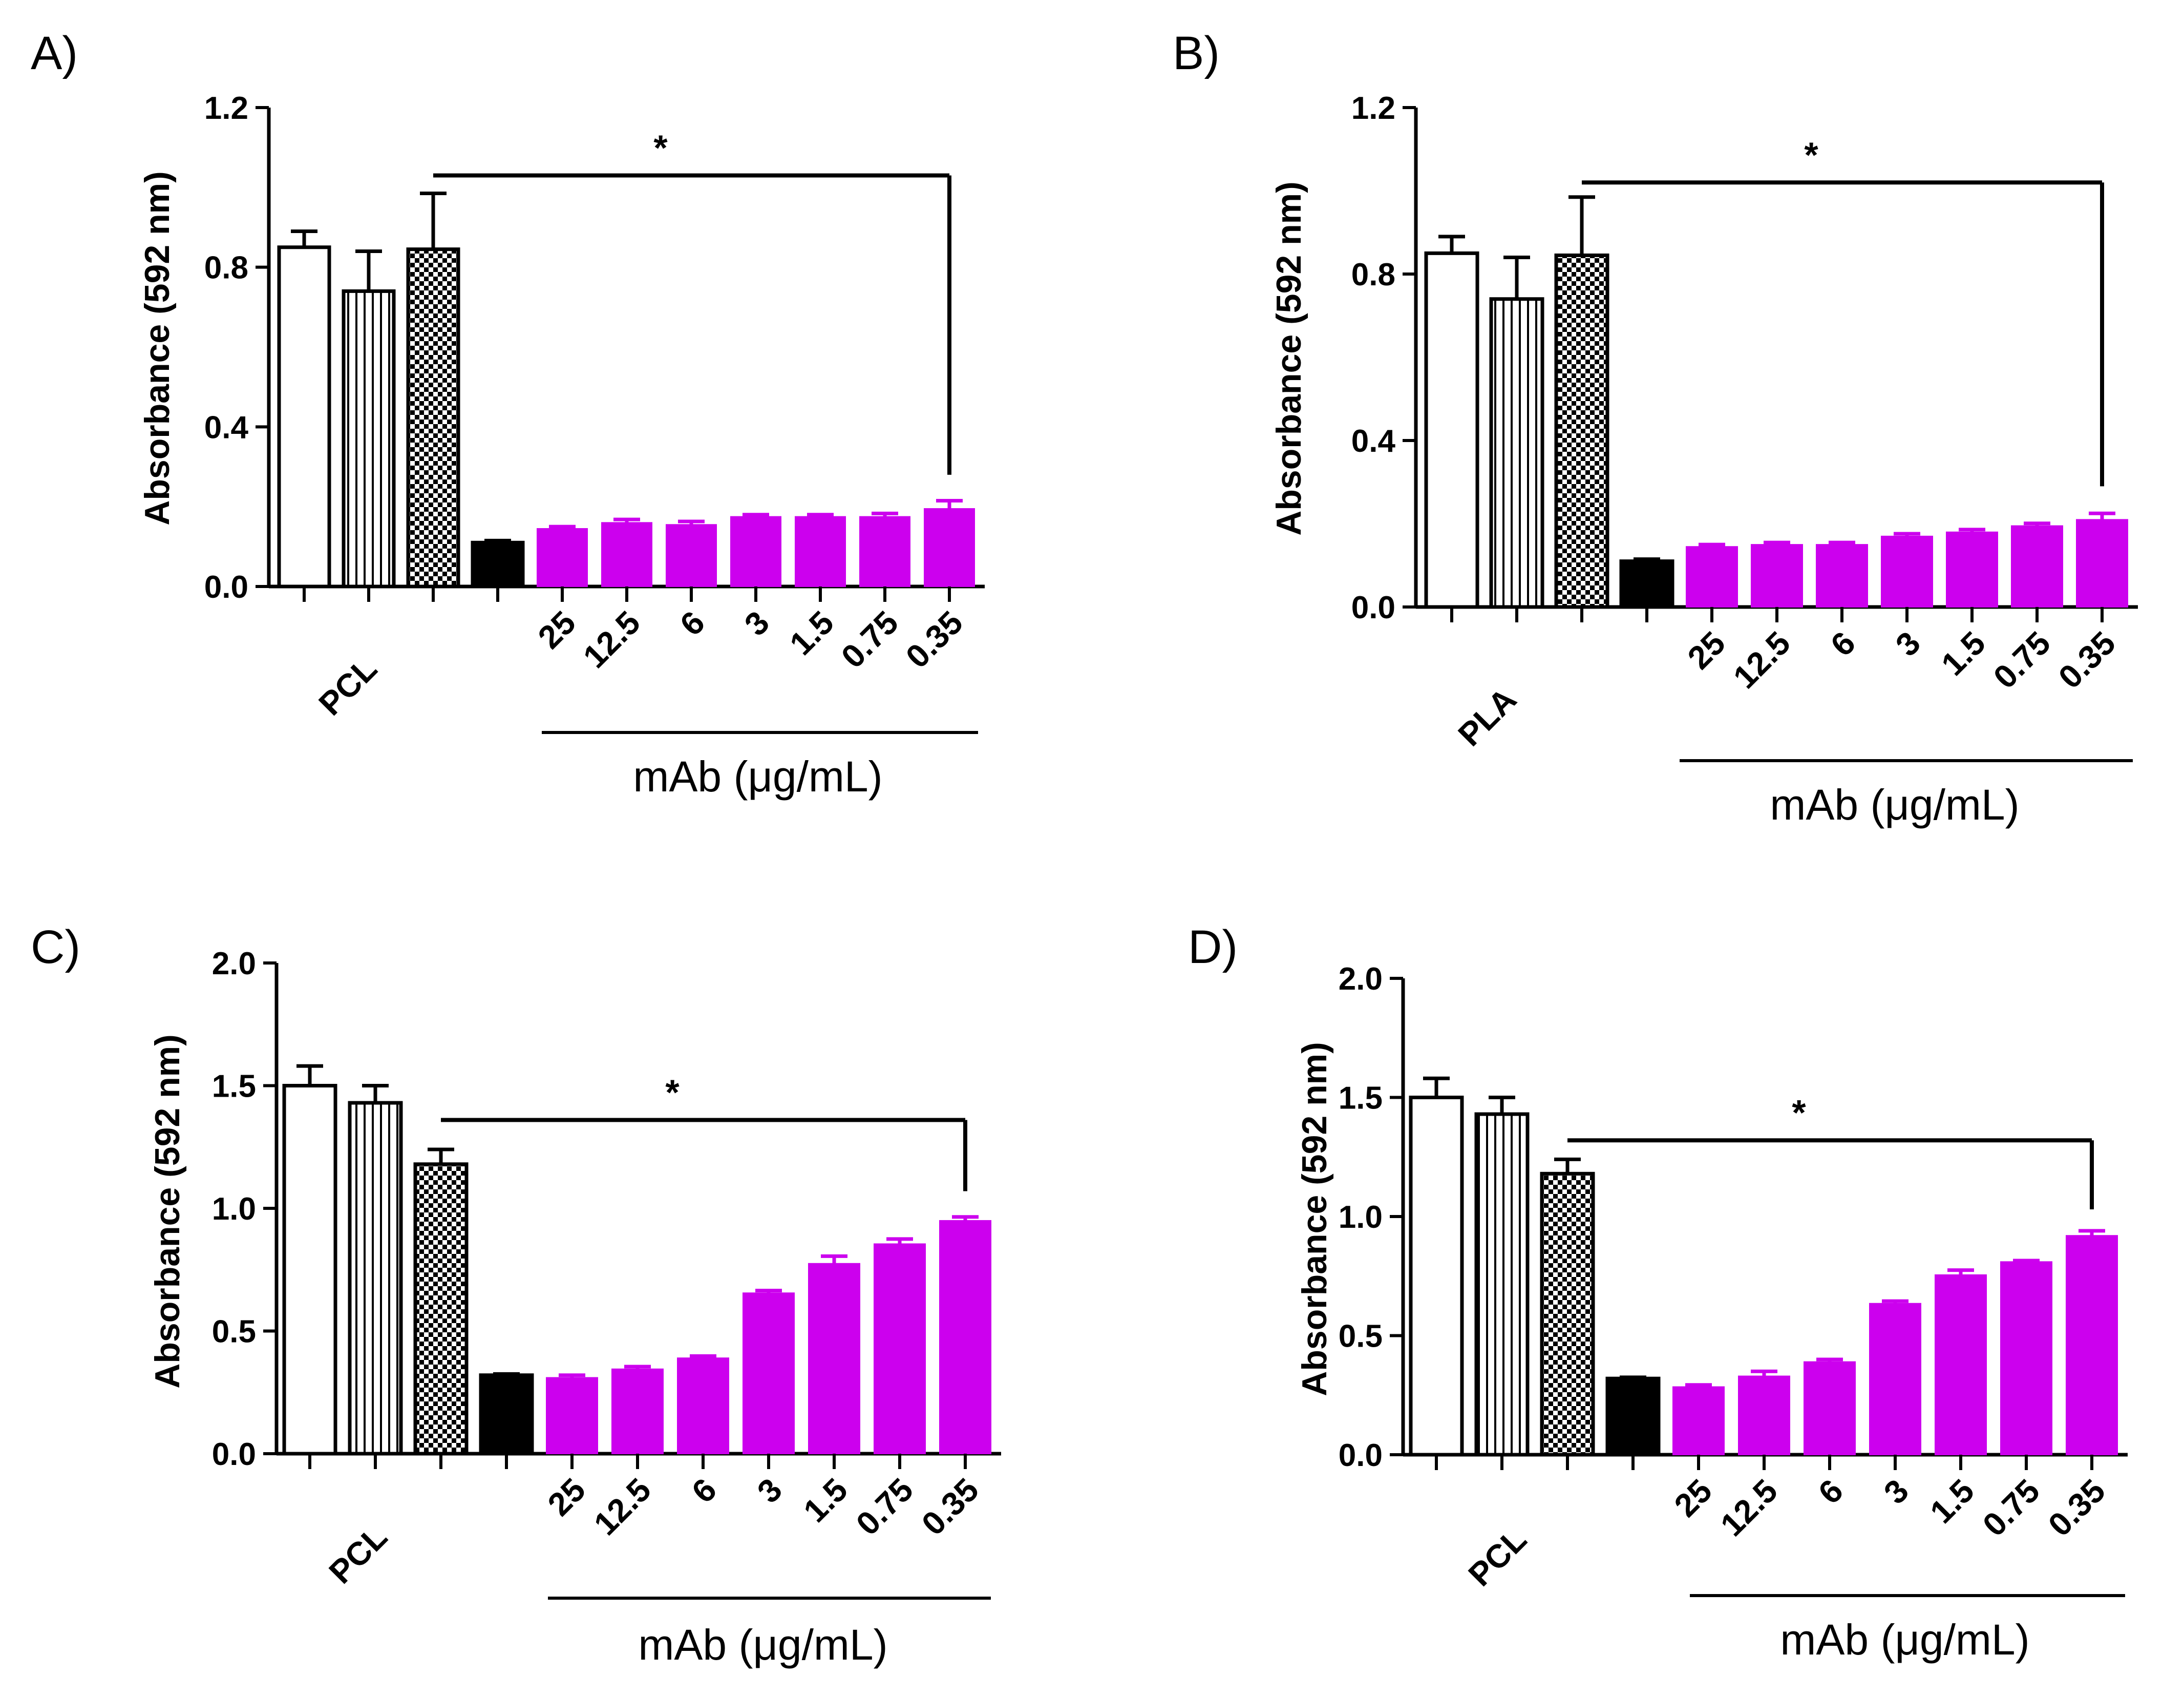 This screenshot has width=2184, height=1697. Describe the element at coordinates (1487, 717) in the screenshot. I see `material-label: PLA` at that location.